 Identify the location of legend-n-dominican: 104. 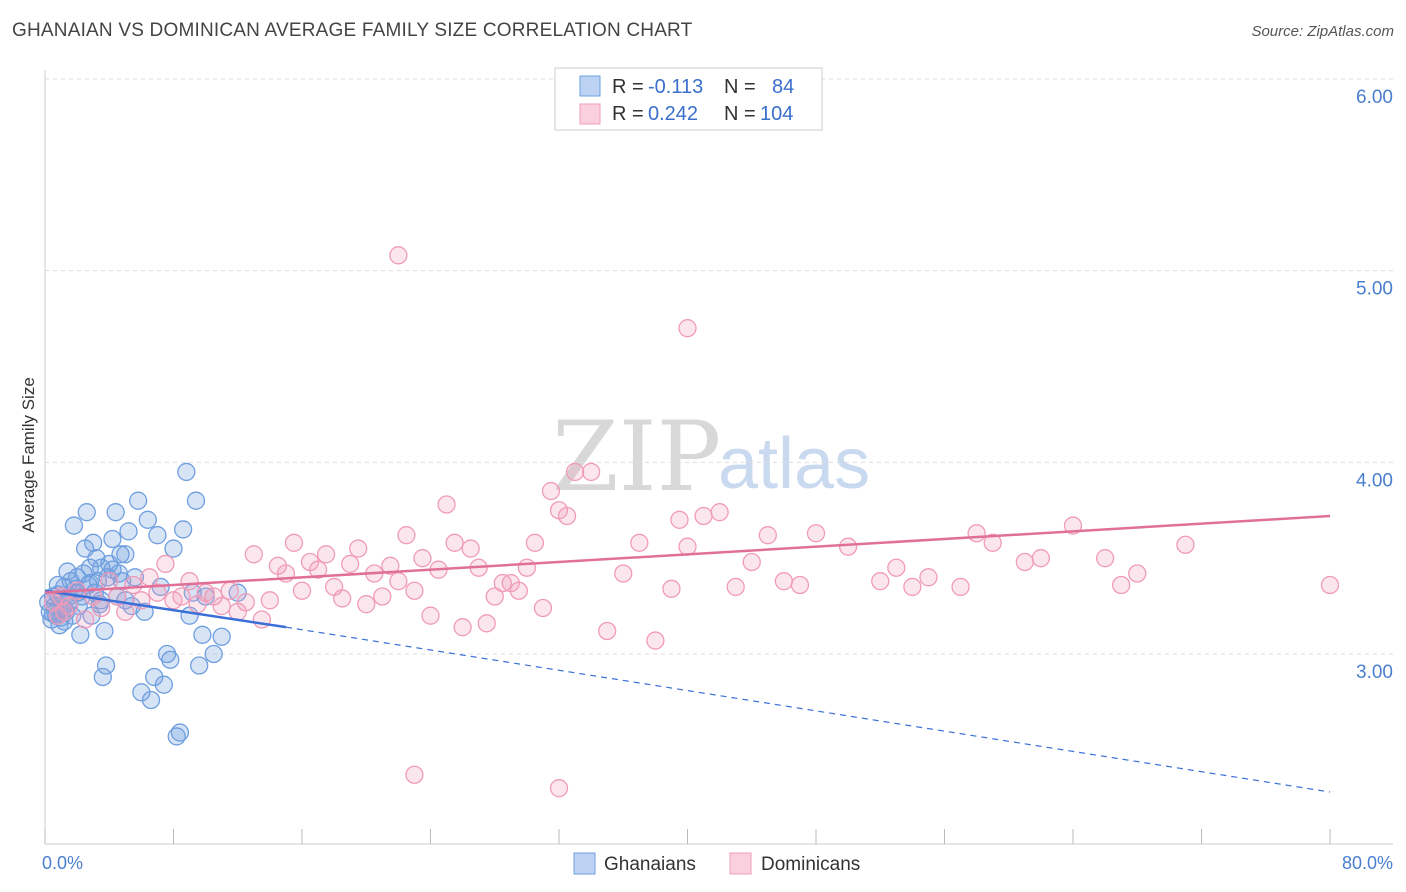
(776, 114).